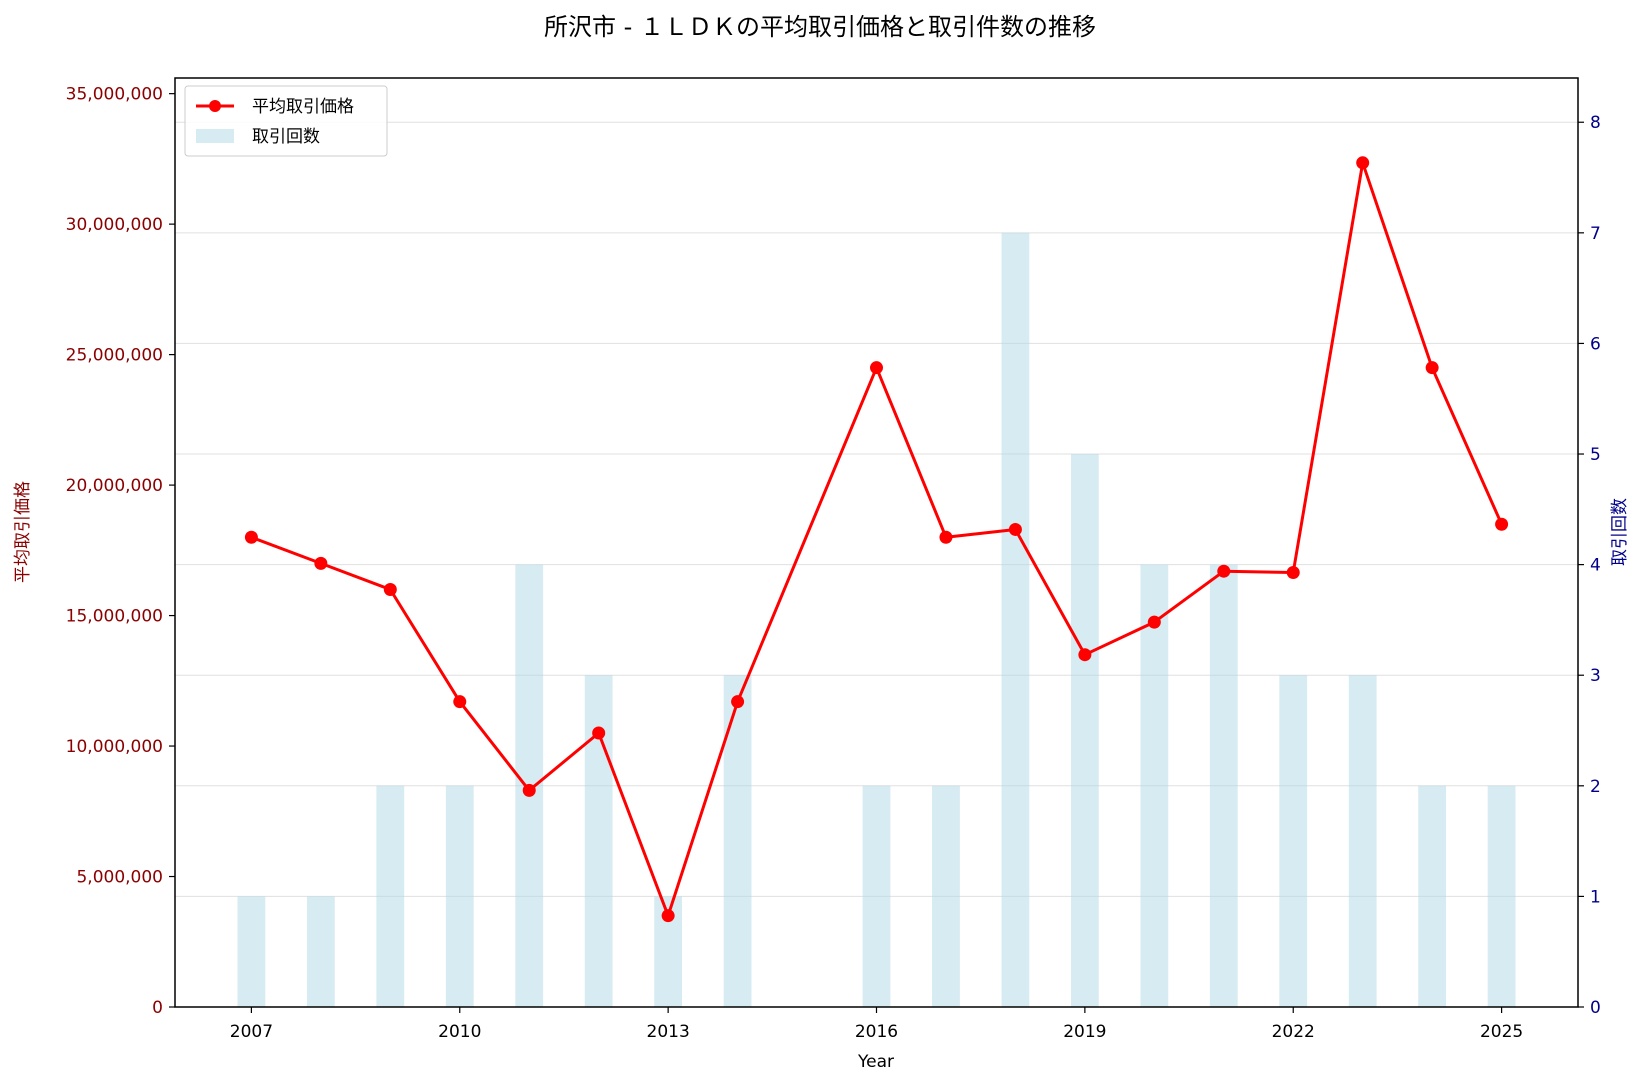 Image resolution: width=1640 pixels, height=1080 pixels. What do you see at coordinates (119, 878) in the screenshot?
I see `left-tick-label: 5,000,000` at bounding box center [119, 878].